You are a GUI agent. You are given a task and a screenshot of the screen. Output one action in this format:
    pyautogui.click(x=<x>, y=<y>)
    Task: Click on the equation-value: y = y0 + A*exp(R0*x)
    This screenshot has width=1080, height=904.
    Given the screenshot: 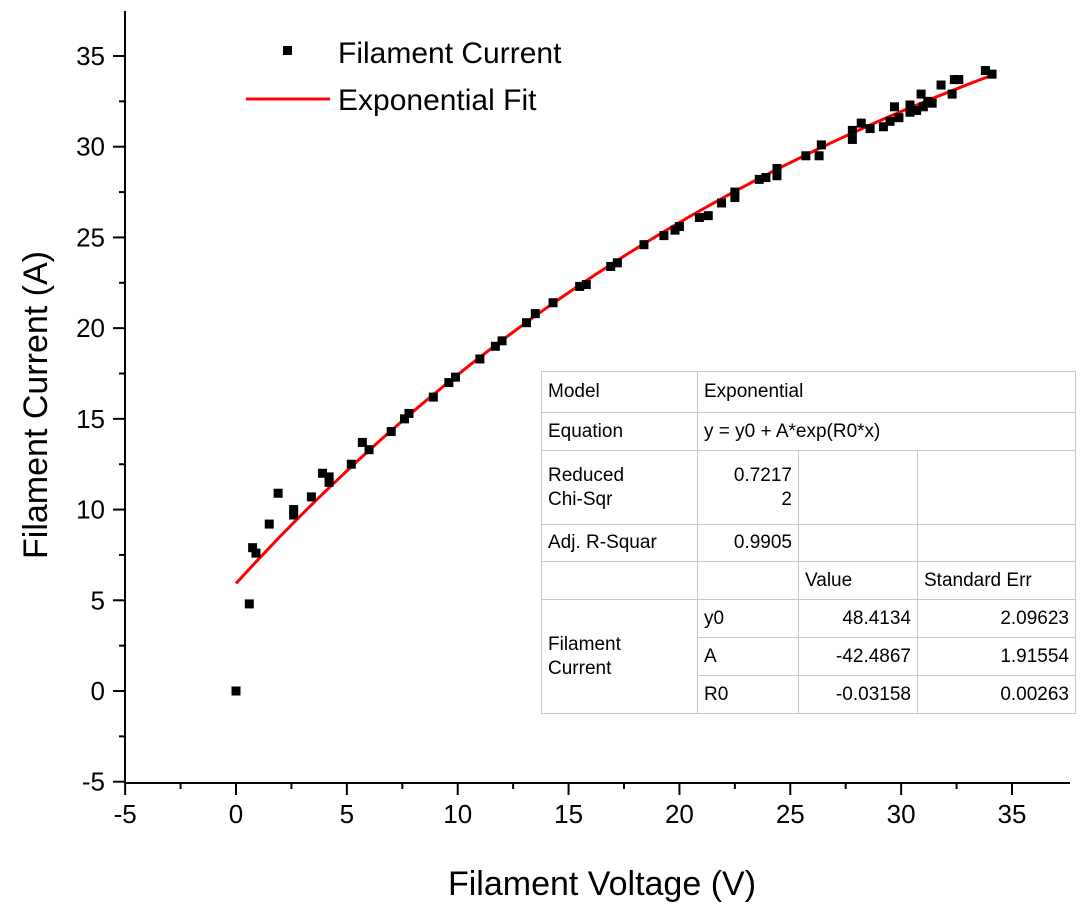 What is the action you would take?
    pyautogui.click(x=886, y=431)
    